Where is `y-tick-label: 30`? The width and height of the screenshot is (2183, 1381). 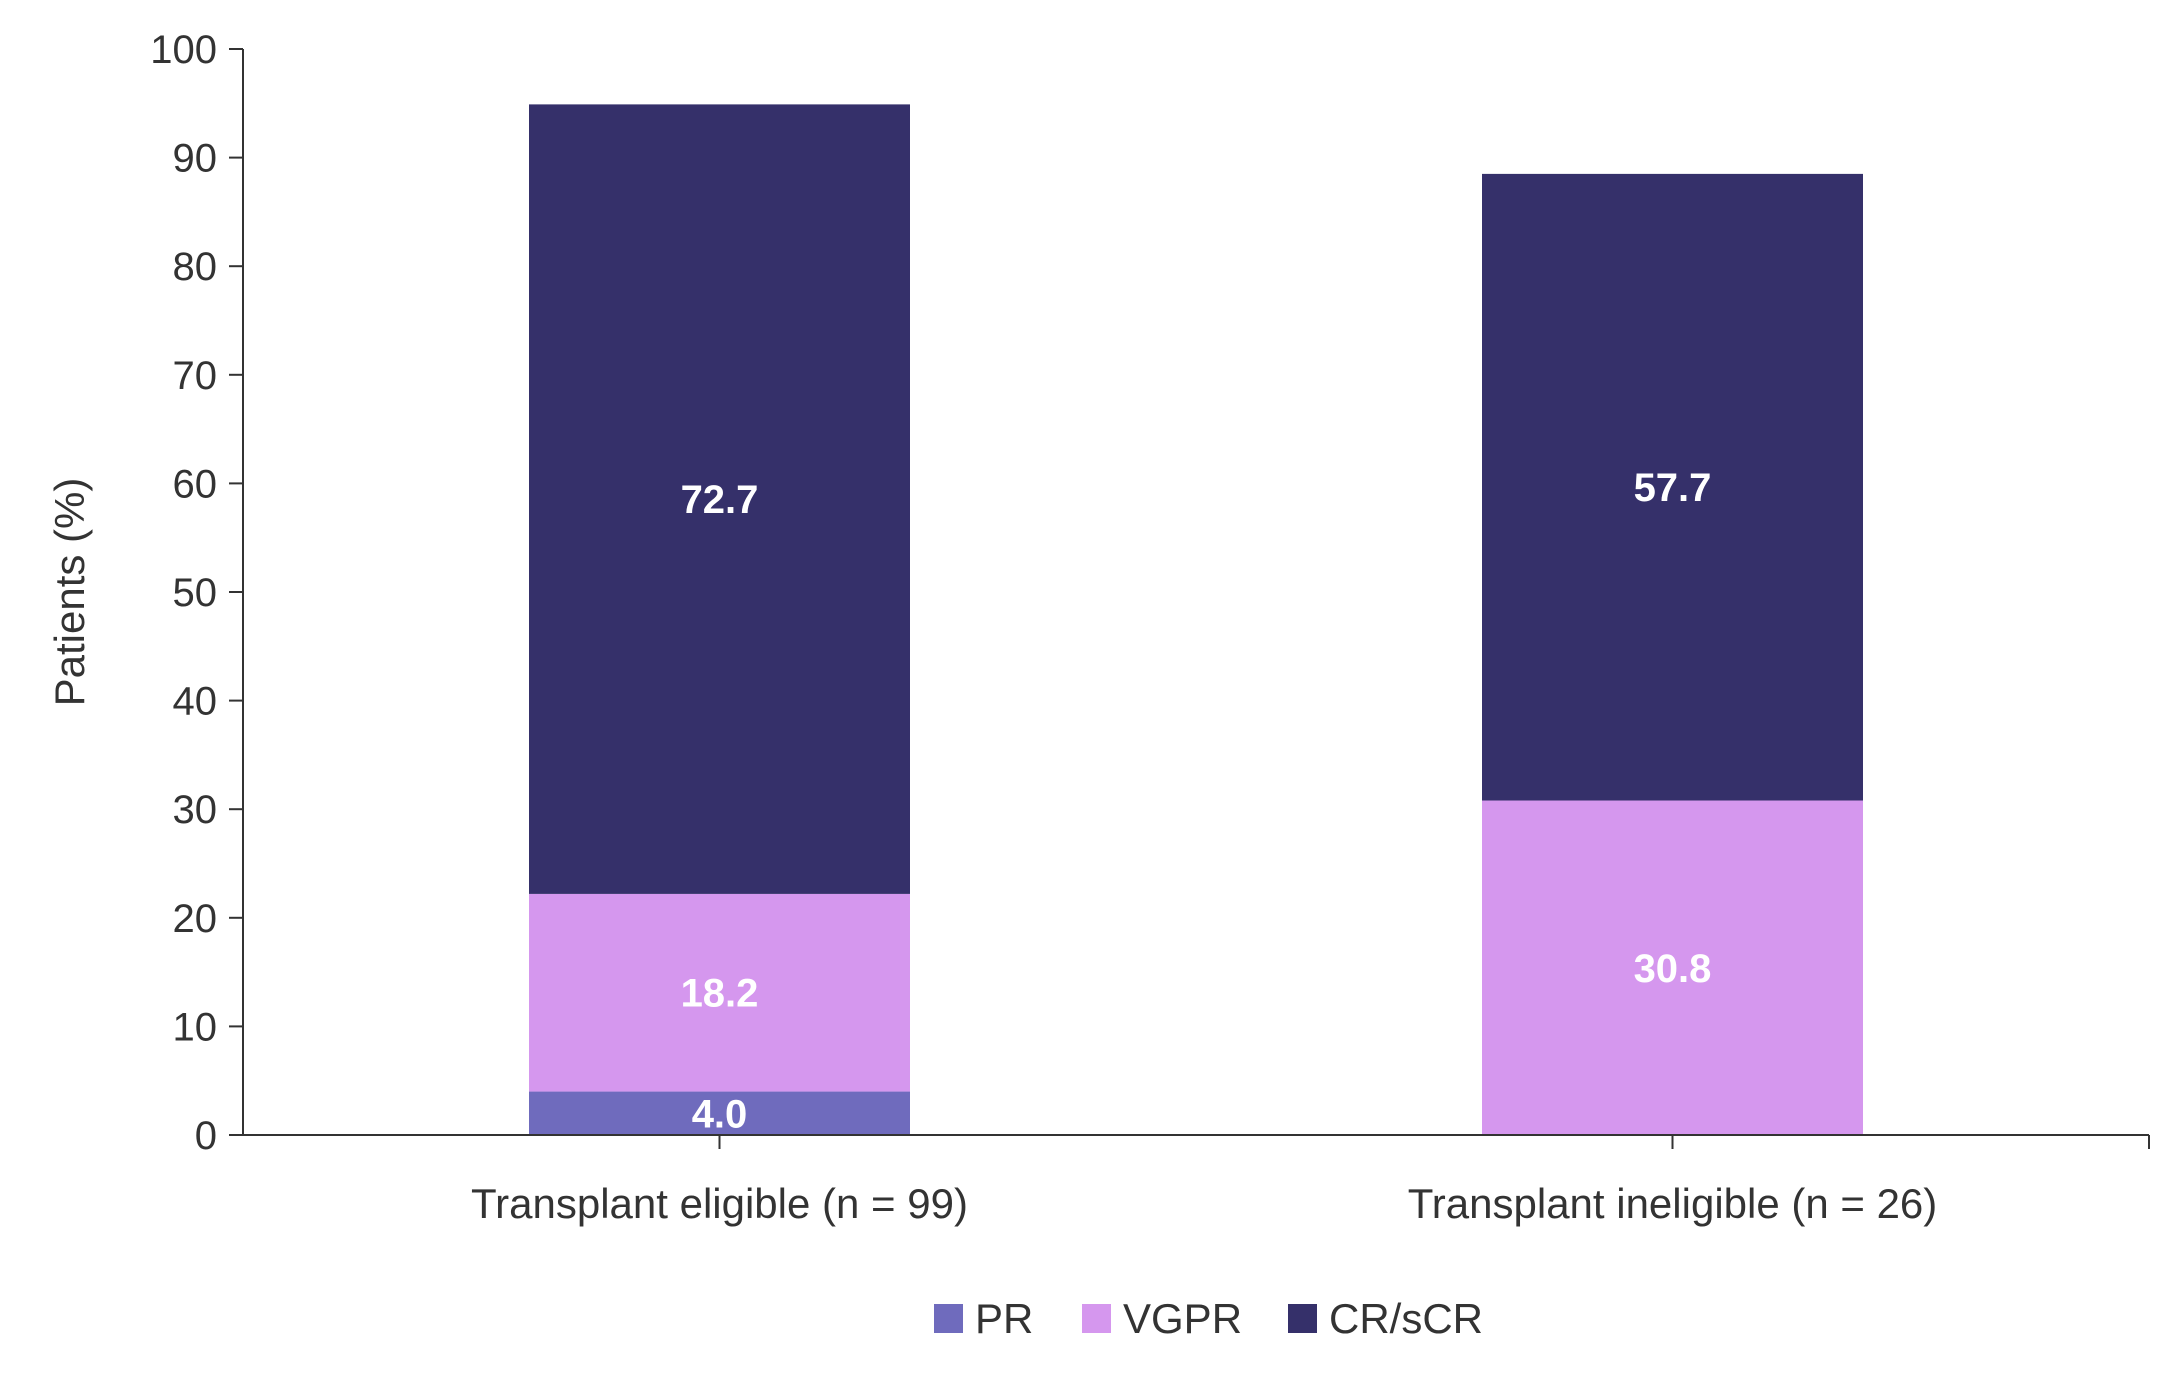 y-tick-label: 30 is located at coordinates (195, 810).